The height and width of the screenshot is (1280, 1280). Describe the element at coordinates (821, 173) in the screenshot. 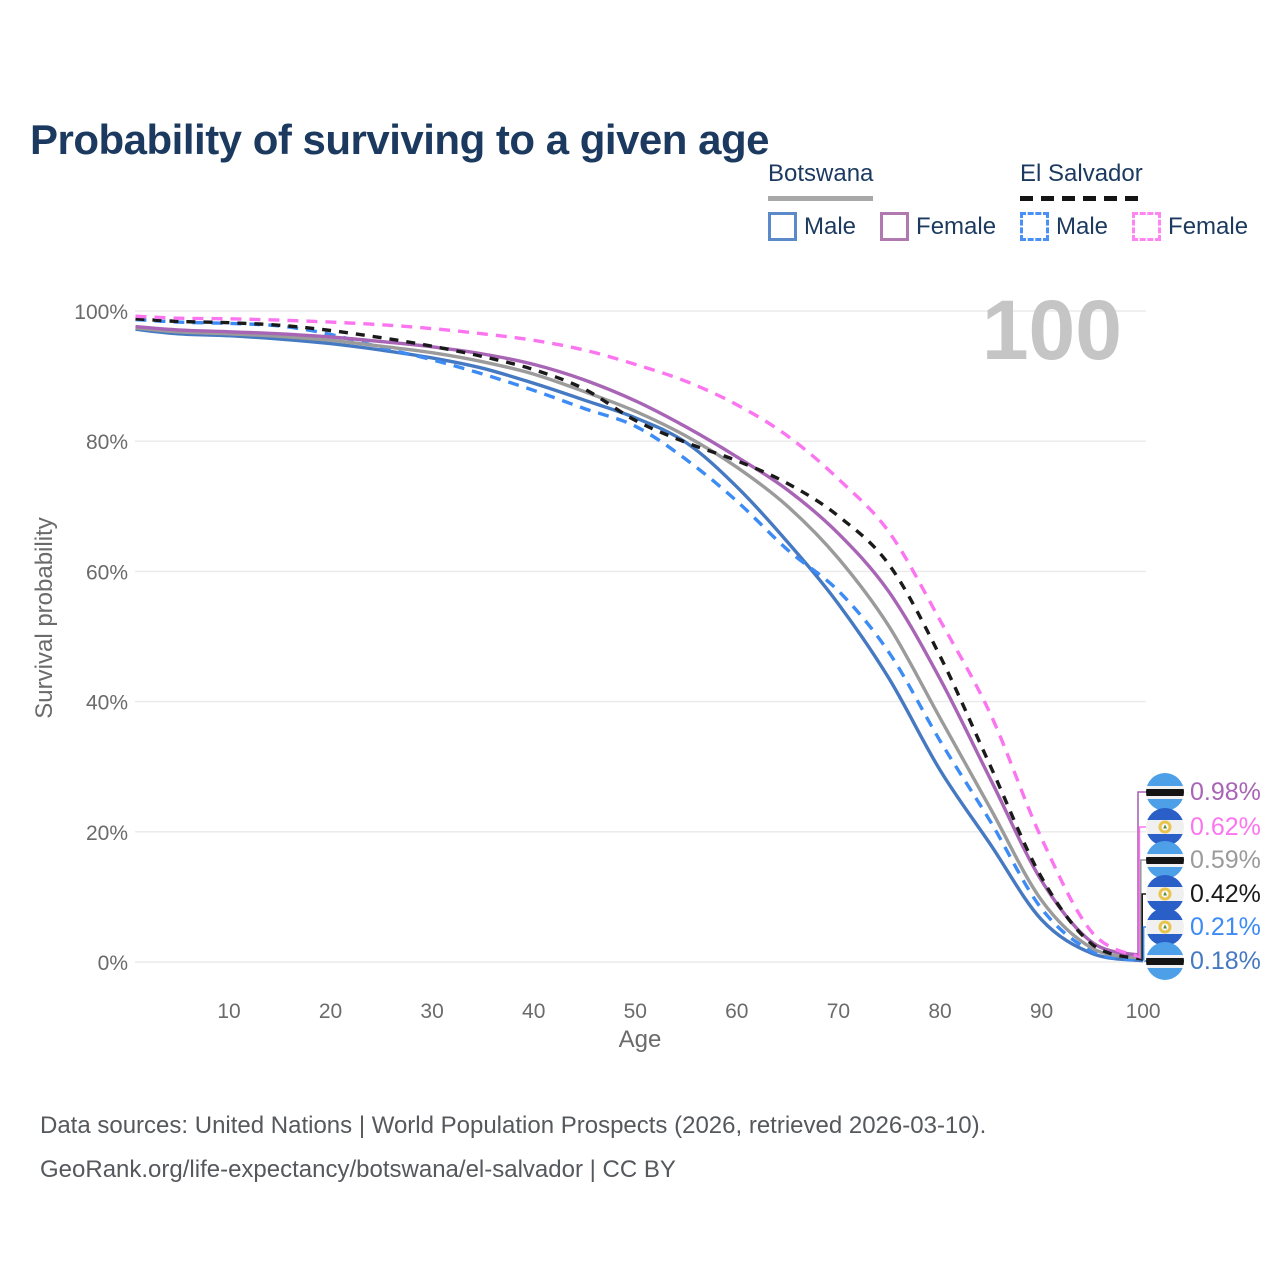

I see `legend-title: Botswana` at that location.